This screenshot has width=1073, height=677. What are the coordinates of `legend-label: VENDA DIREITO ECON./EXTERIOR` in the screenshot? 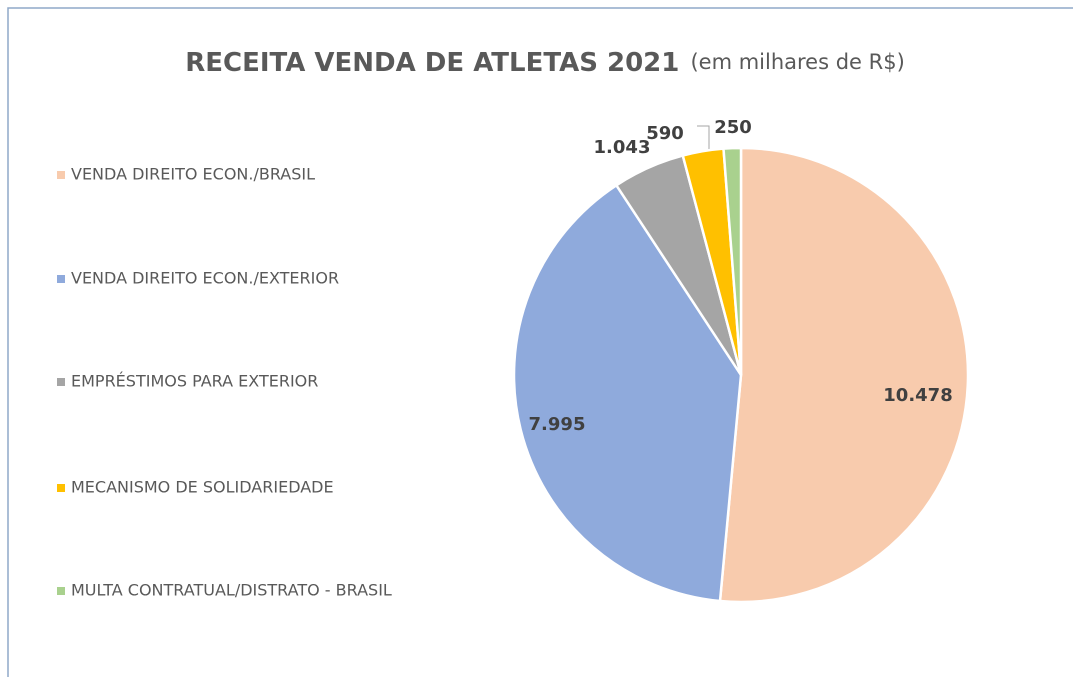 It's located at (205, 278).